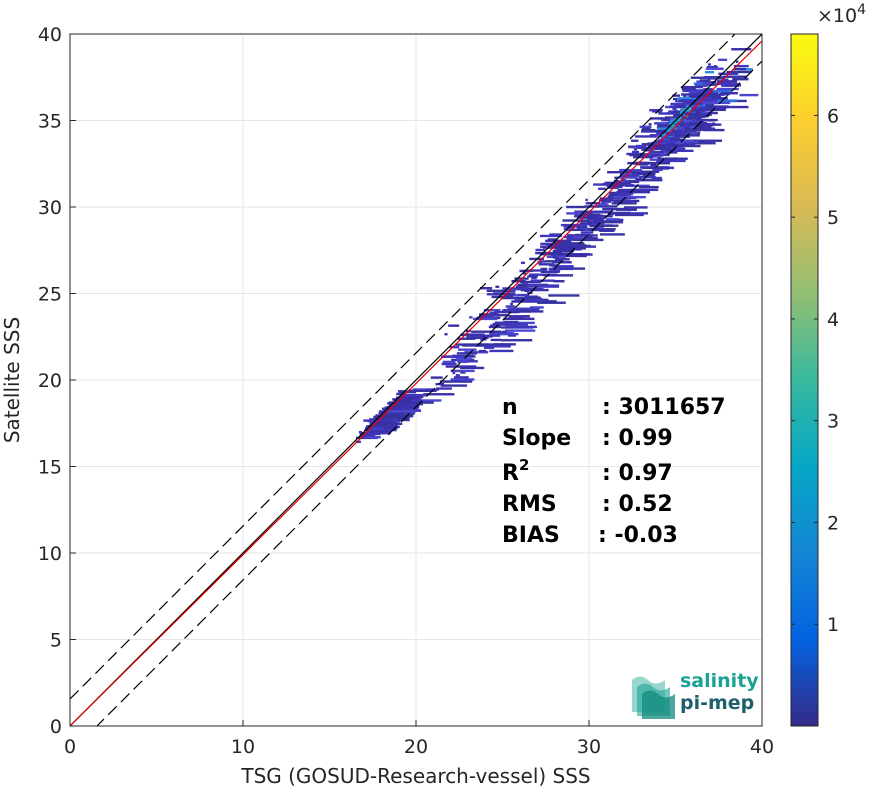 The image size is (873, 791). I want to click on y-axis-label: Satellite SSS, so click(12, 380).